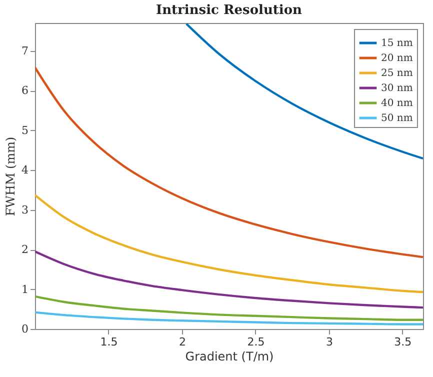  What do you see at coordinates (182, 342) in the screenshot?
I see `x-tick-label: 2` at bounding box center [182, 342].